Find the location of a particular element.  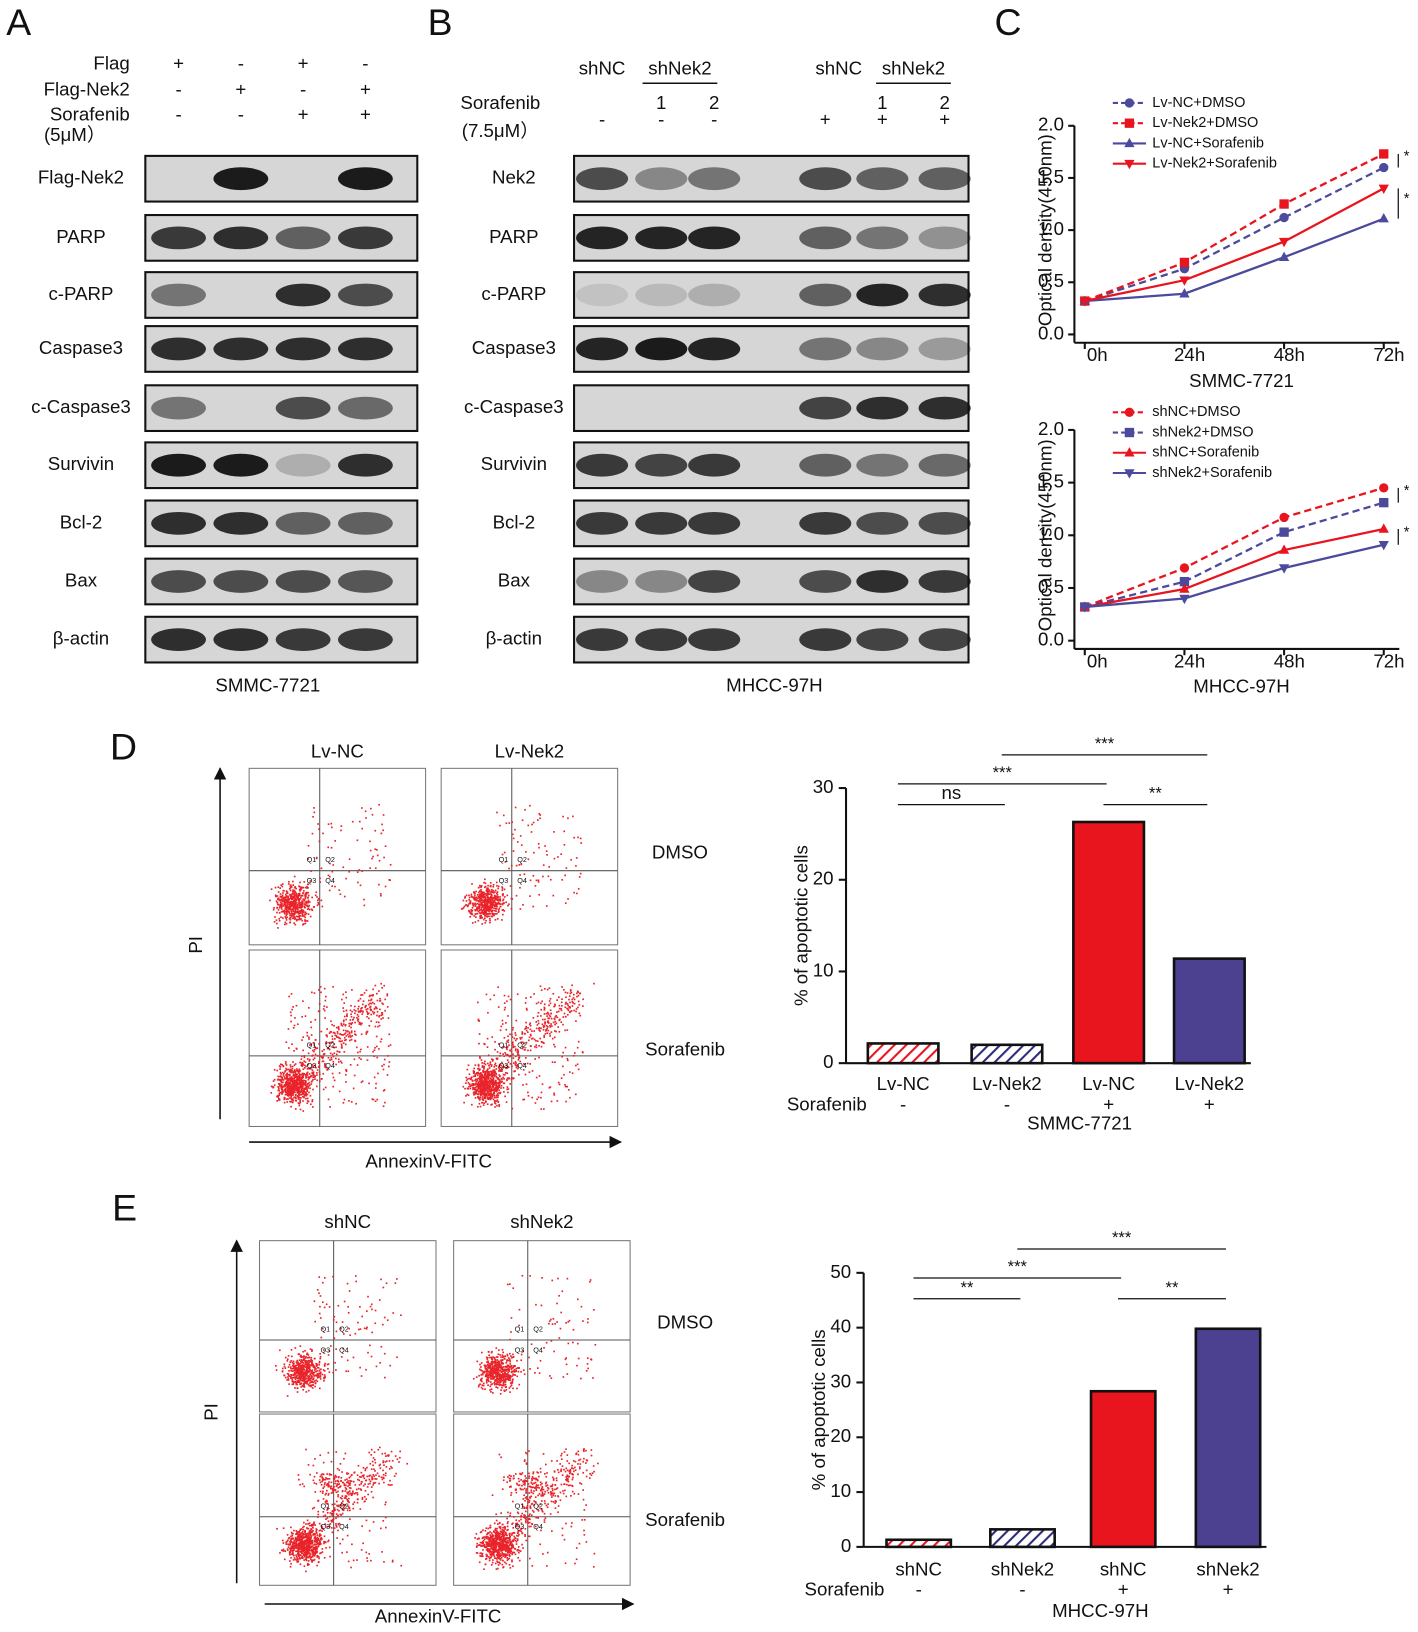

quadrant-label: Q2 is located at coordinates (330, 1044).